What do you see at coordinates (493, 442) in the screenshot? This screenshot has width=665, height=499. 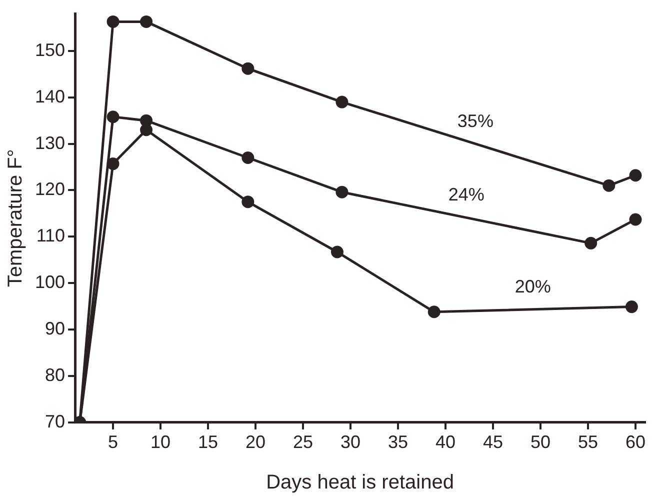 I see `x-tick-label: 45` at bounding box center [493, 442].